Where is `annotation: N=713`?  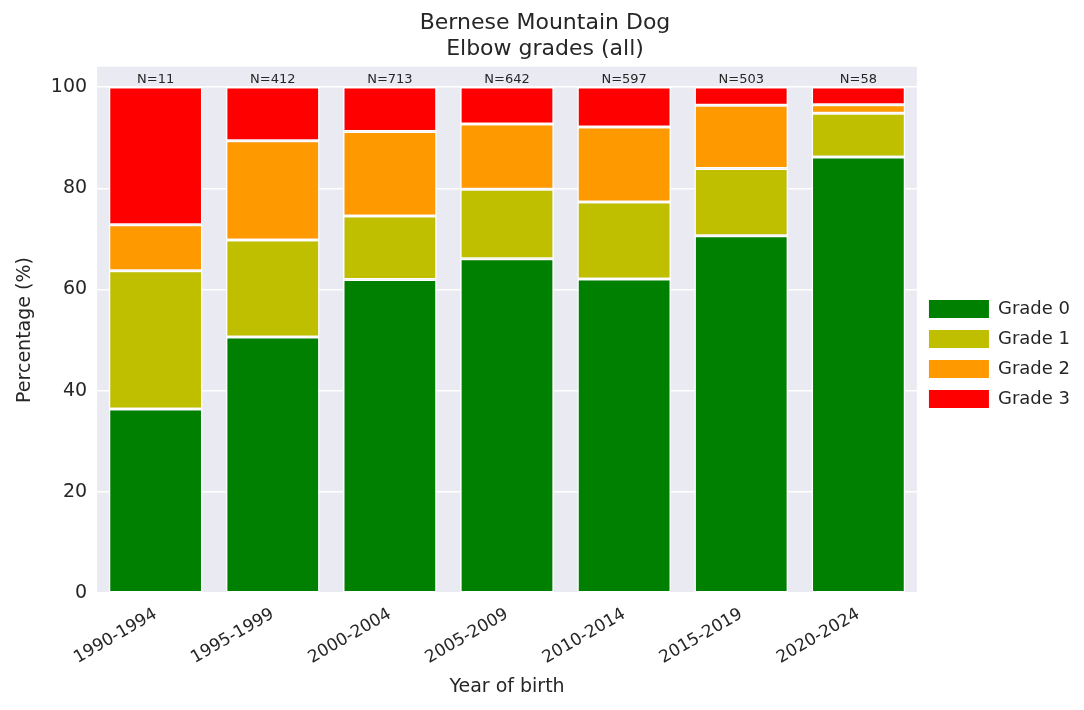
annotation: N=713 is located at coordinates (390, 78).